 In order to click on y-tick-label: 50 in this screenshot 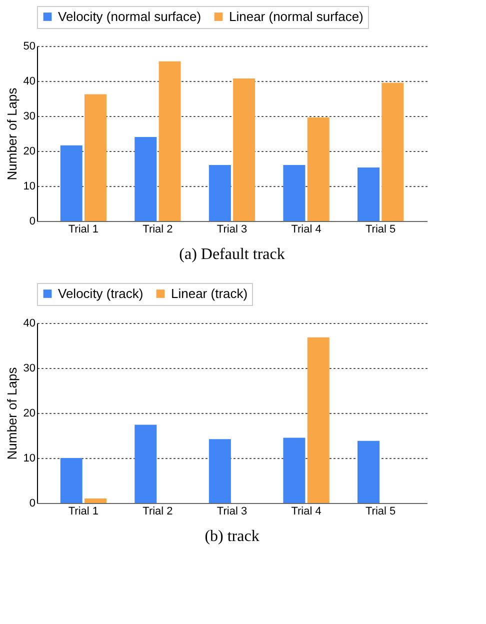, I will do `click(29, 46)`.